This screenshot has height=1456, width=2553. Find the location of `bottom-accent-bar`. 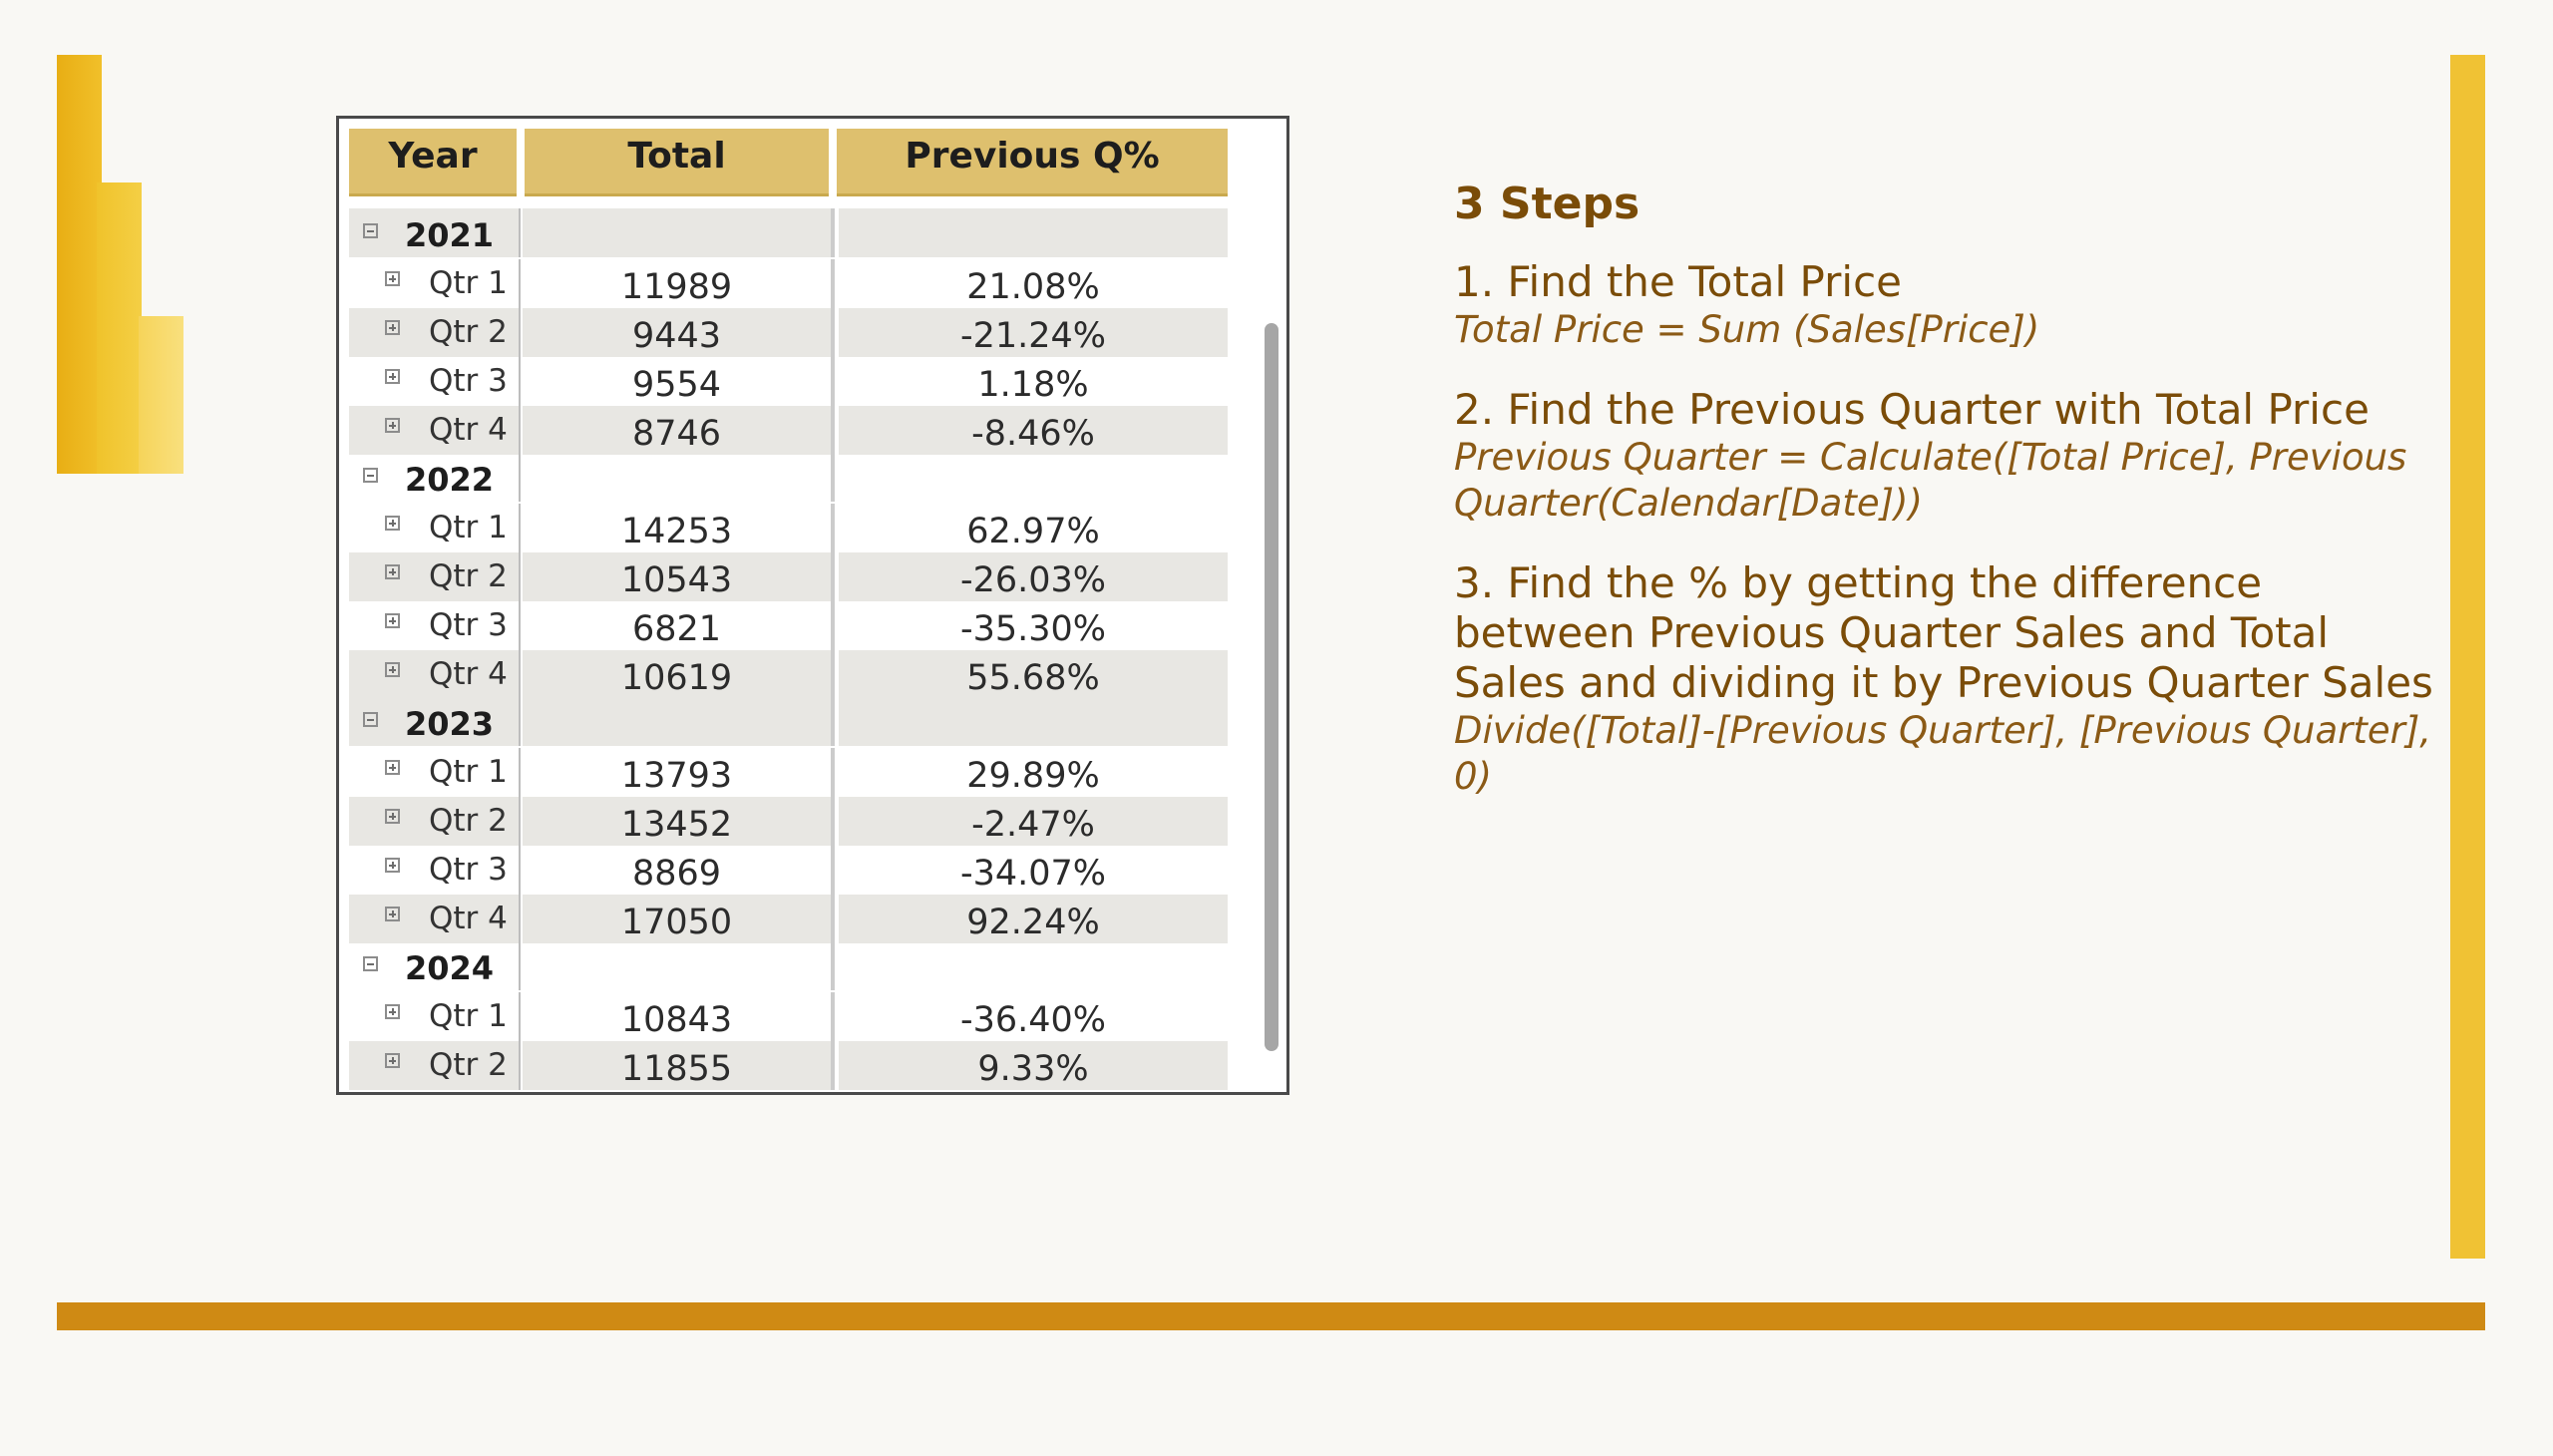

bottom-accent-bar is located at coordinates (1271, 1316).